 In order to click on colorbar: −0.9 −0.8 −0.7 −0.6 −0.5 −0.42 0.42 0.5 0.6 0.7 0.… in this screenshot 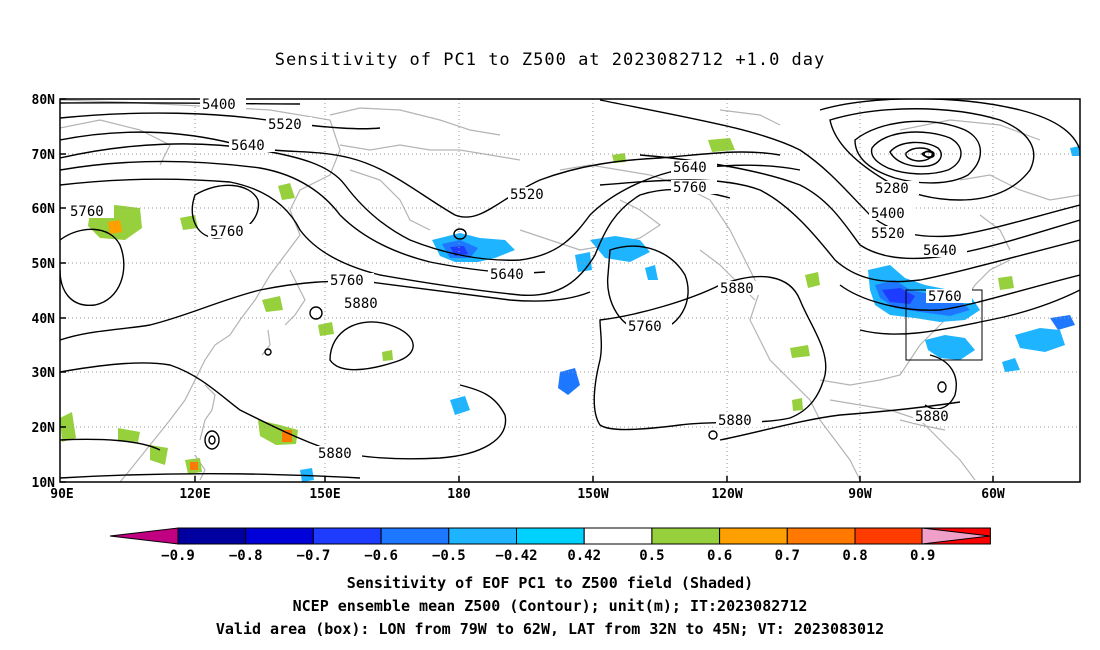, I will do `click(550, 545)`.